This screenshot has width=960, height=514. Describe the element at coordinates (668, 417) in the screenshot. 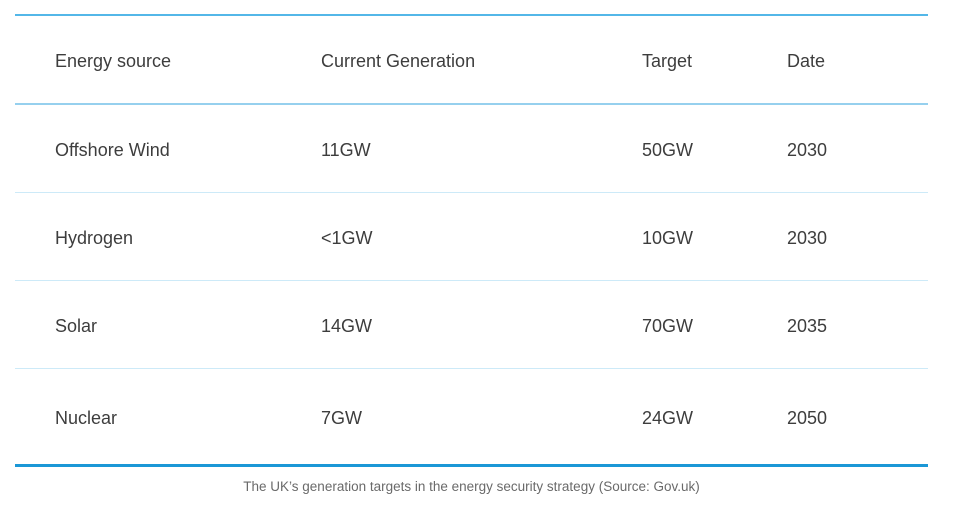

I see `cell-target: 24GW` at that location.